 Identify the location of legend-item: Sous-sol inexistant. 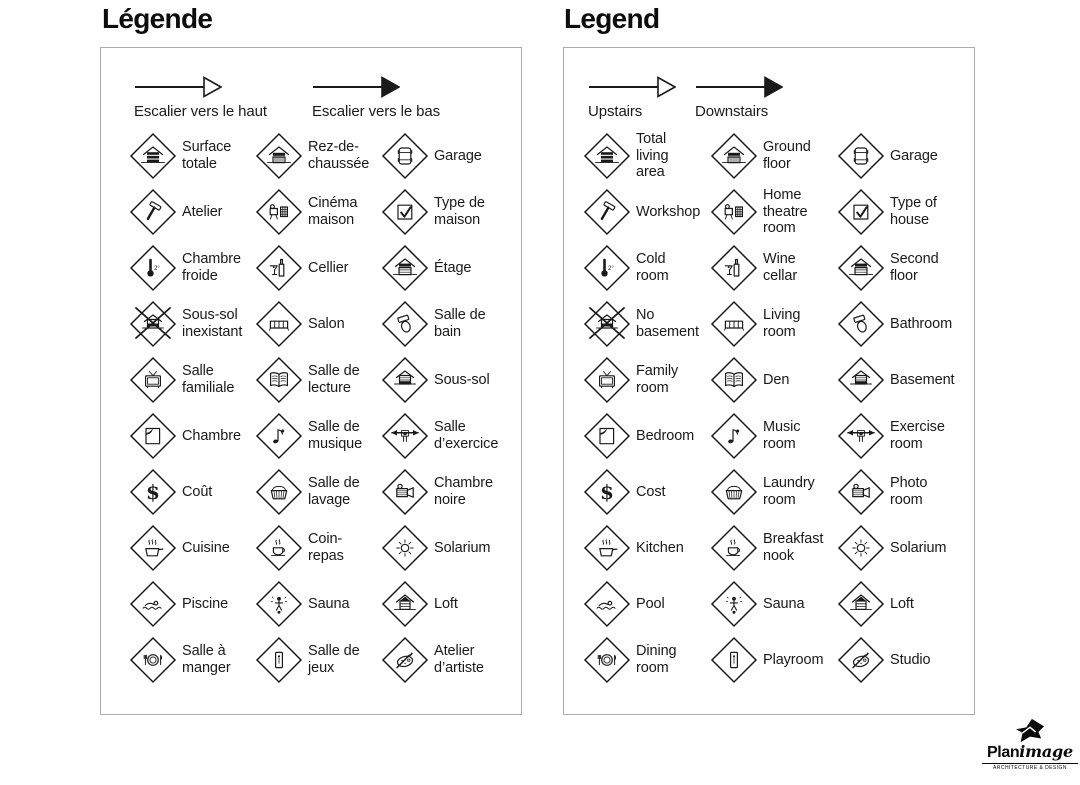
(192, 324).